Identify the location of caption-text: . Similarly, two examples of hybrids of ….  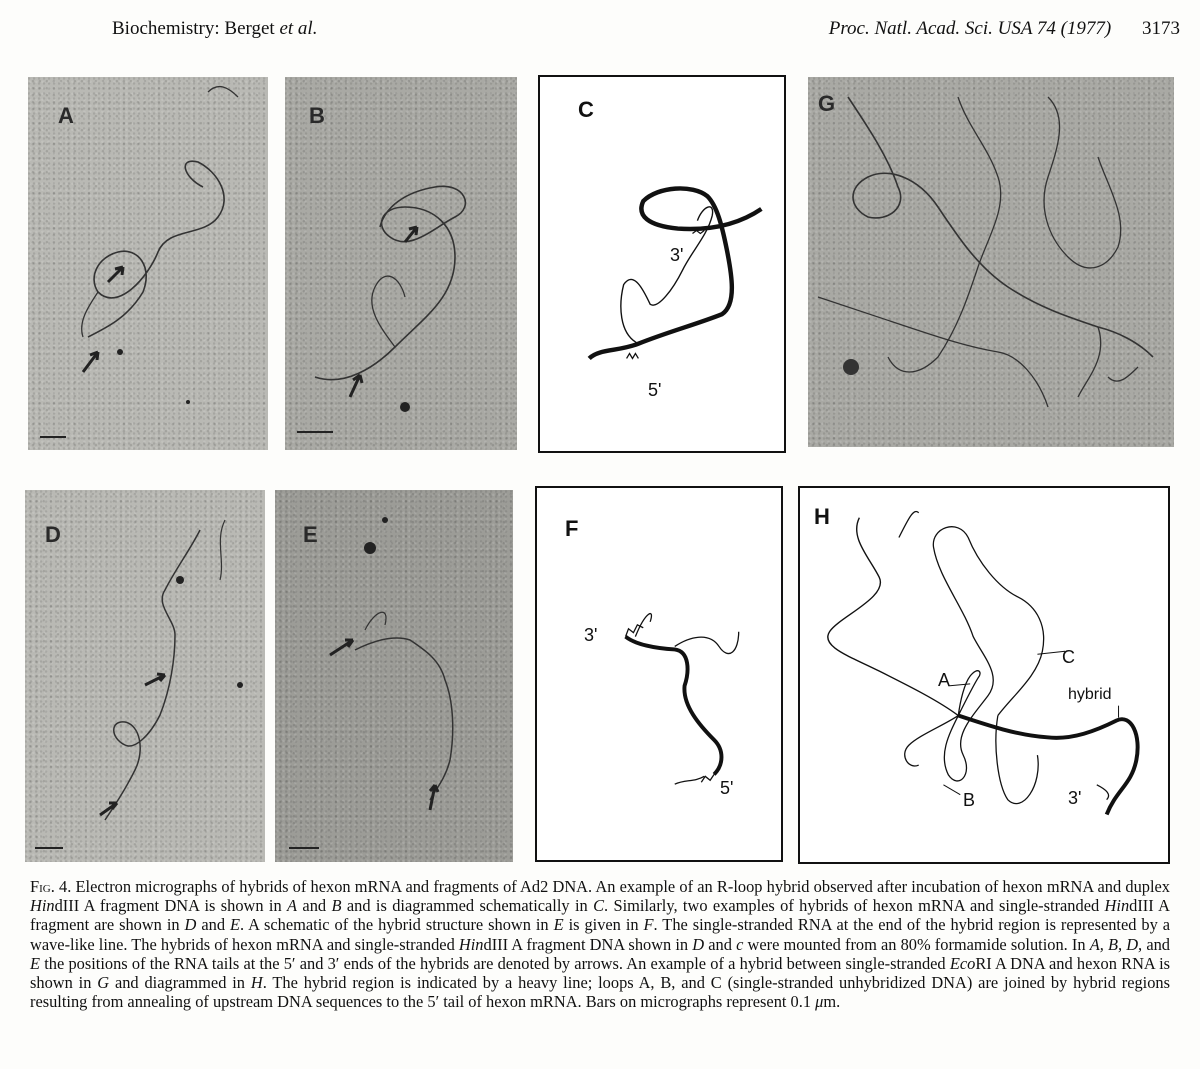
(854, 906).